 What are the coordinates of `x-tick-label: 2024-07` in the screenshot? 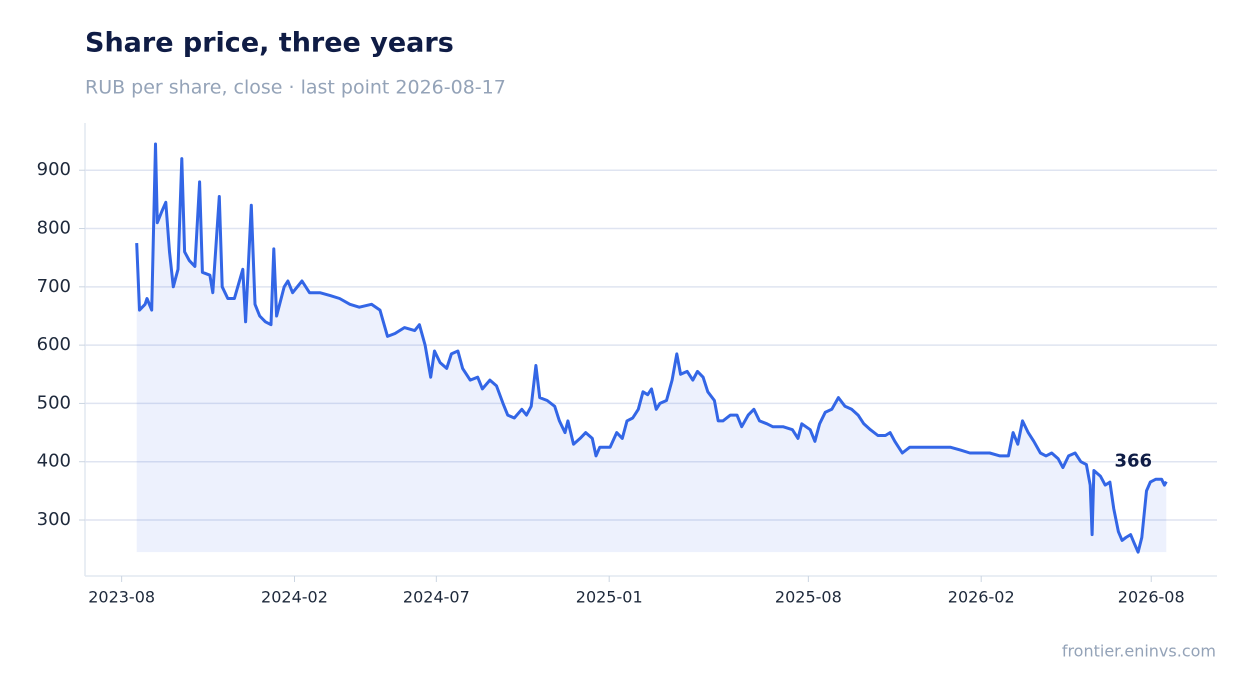 It's located at (436, 597).